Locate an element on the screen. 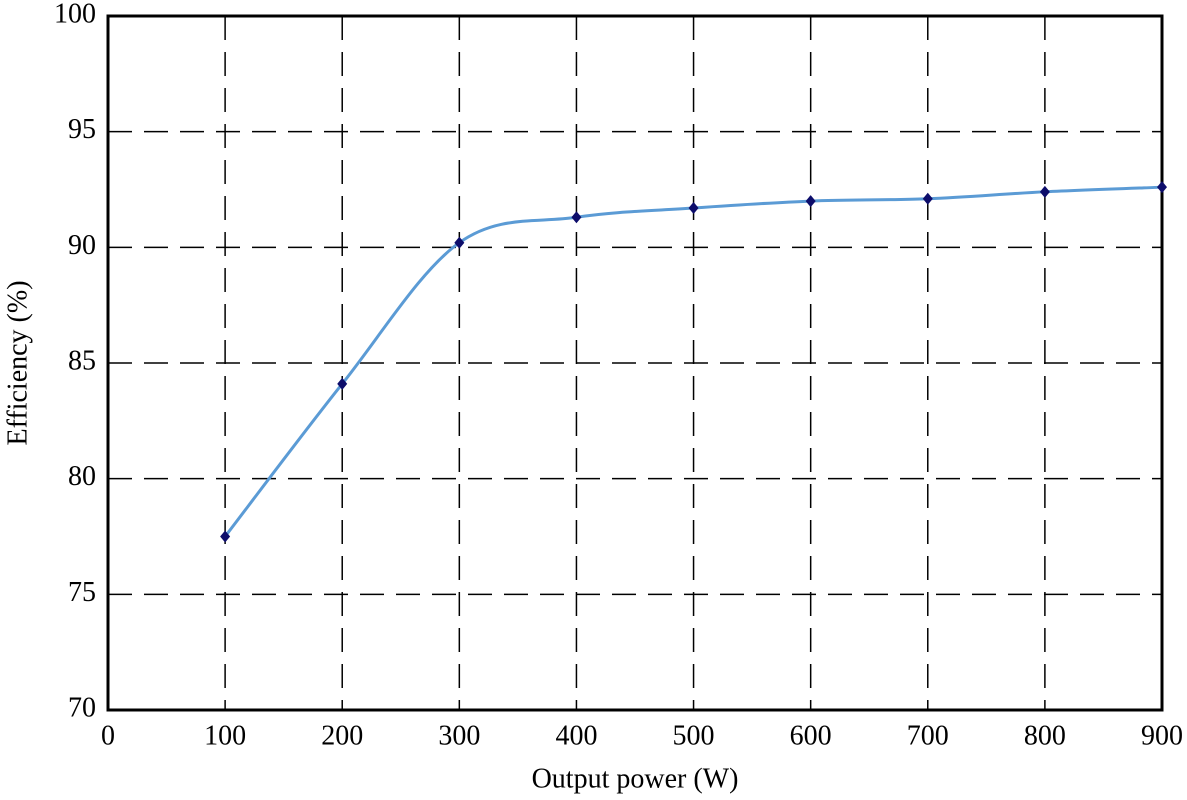 This screenshot has height=800, width=1187. y-tick-label: 90 is located at coordinates (82, 245).